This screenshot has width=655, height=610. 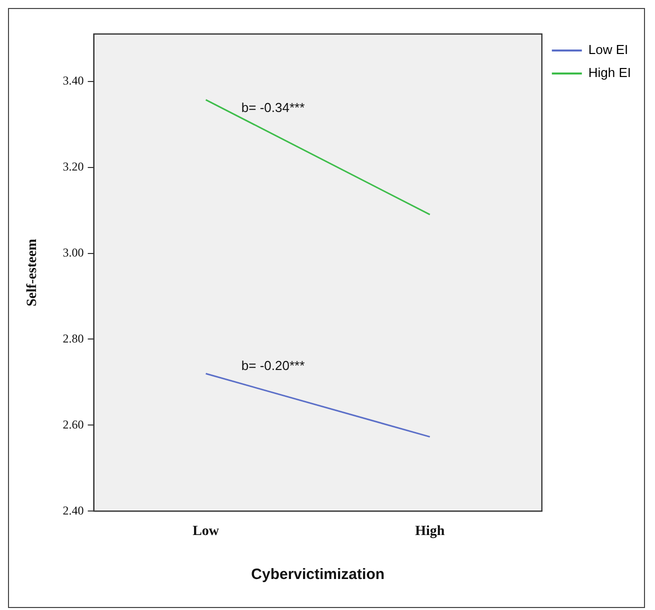 I want to click on y-tick-label: 2.80, so click(x=73, y=338).